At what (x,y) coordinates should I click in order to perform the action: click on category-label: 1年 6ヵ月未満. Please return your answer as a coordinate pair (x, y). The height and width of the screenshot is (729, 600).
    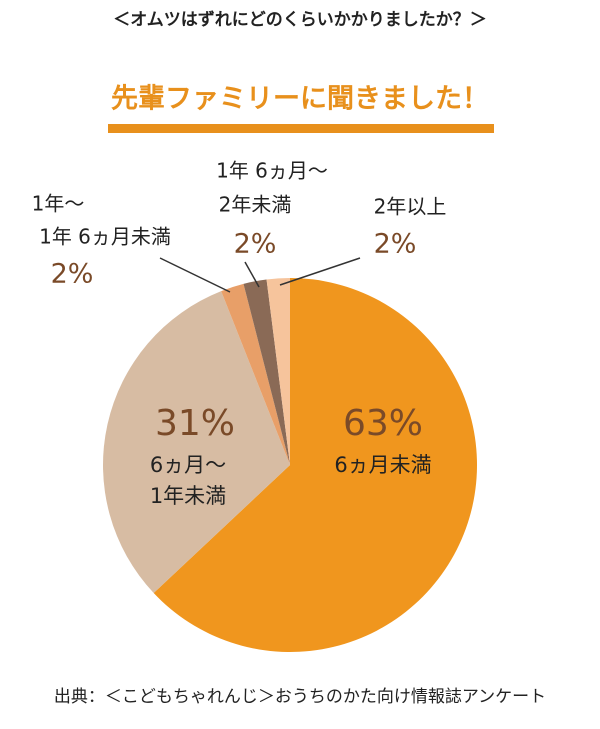
    Looking at the image, I should click on (105, 237).